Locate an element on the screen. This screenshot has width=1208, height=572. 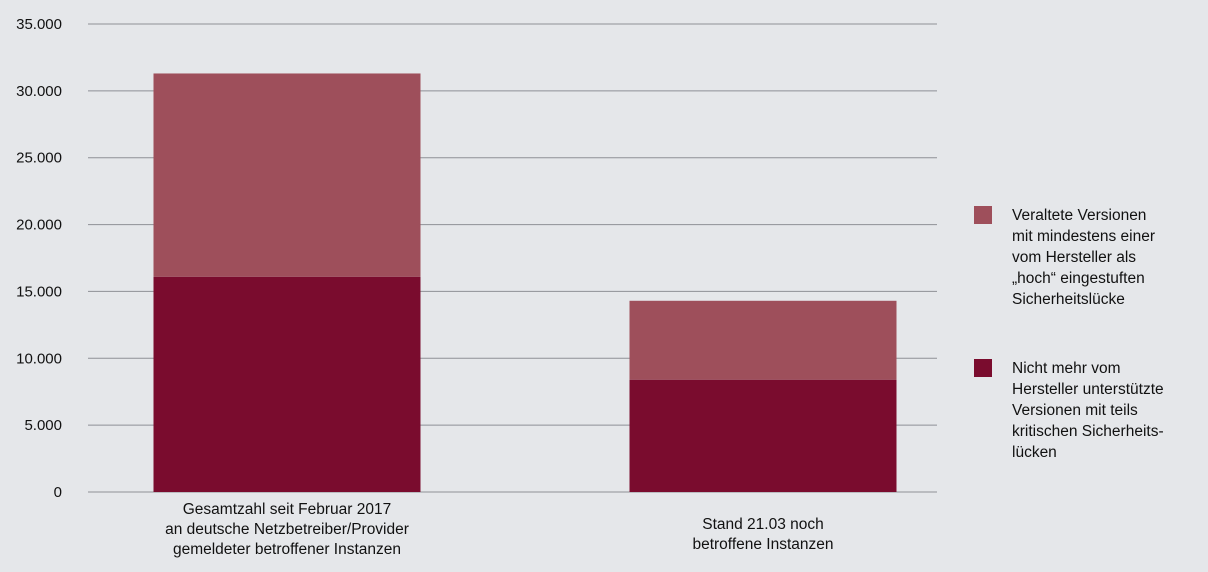
legend-swatch-unsupported is located at coordinates (983, 368).